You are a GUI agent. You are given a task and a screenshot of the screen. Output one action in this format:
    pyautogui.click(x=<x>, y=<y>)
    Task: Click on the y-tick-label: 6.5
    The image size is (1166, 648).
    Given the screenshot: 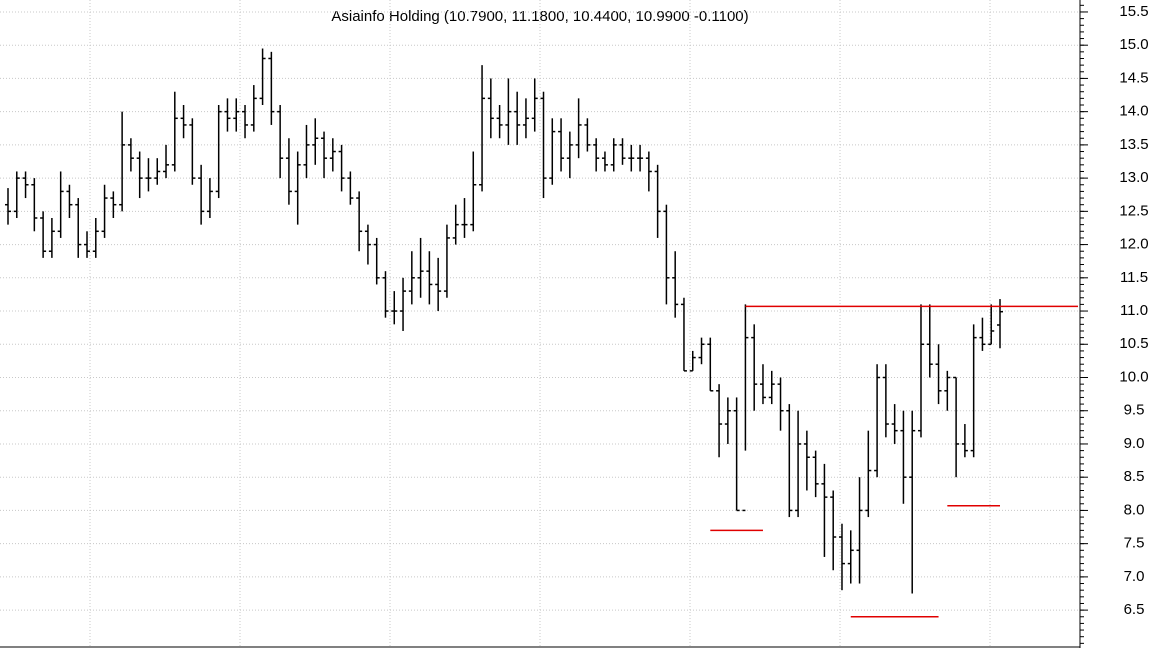 What is the action you would take?
    pyautogui.click(x=1134, y=609)
    